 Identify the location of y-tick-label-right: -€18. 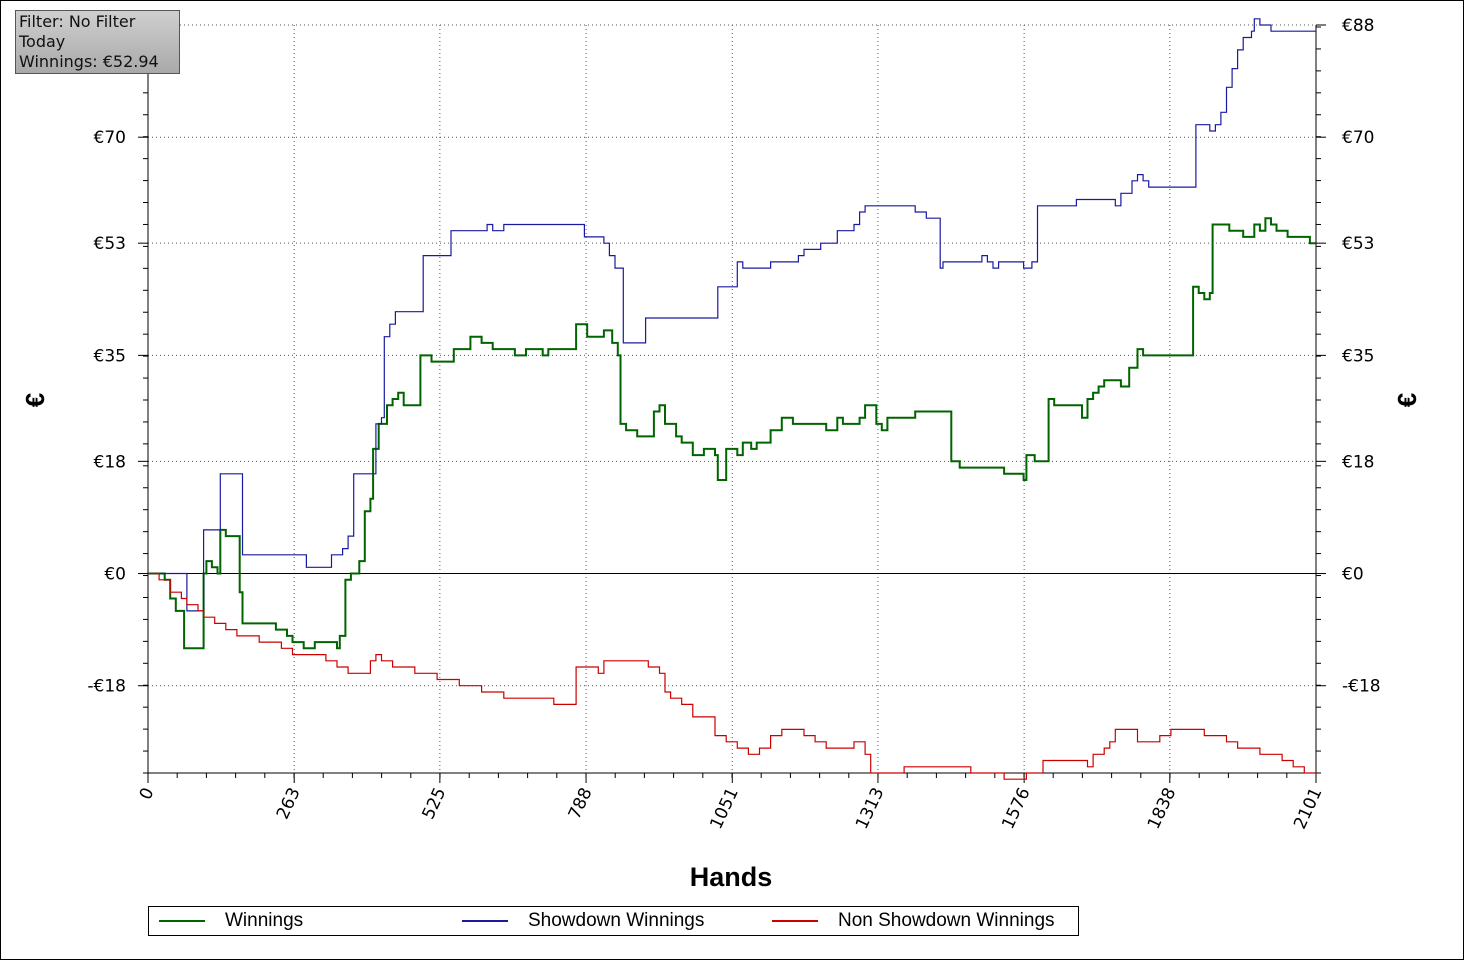
(1361, 687).